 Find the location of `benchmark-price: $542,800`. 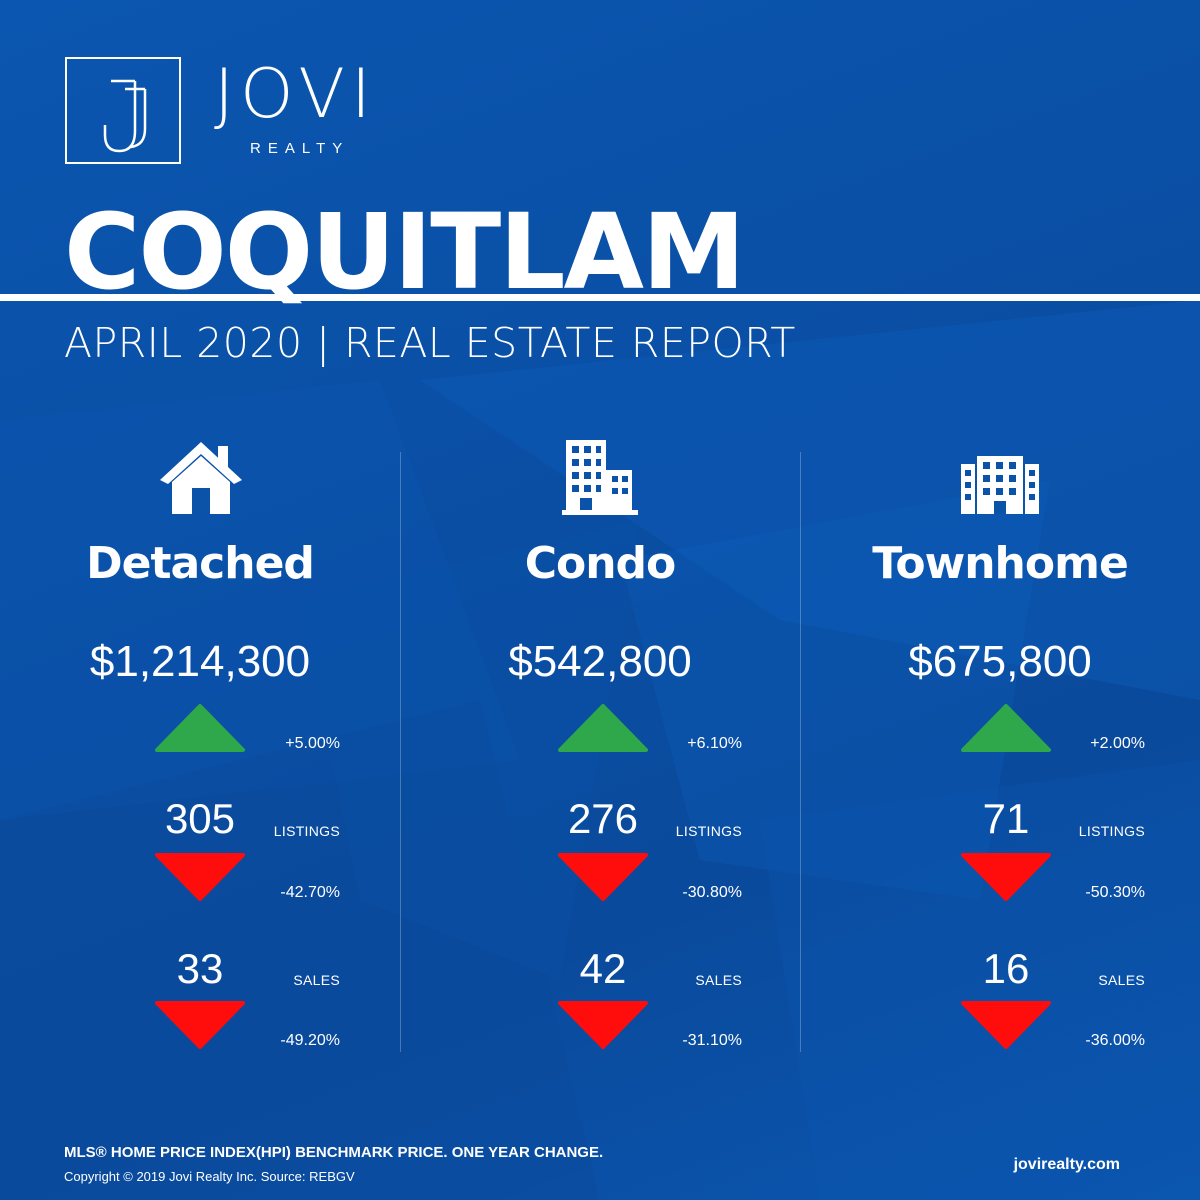

benchmark-price: $542,800 is located at coordinates (600, 661).